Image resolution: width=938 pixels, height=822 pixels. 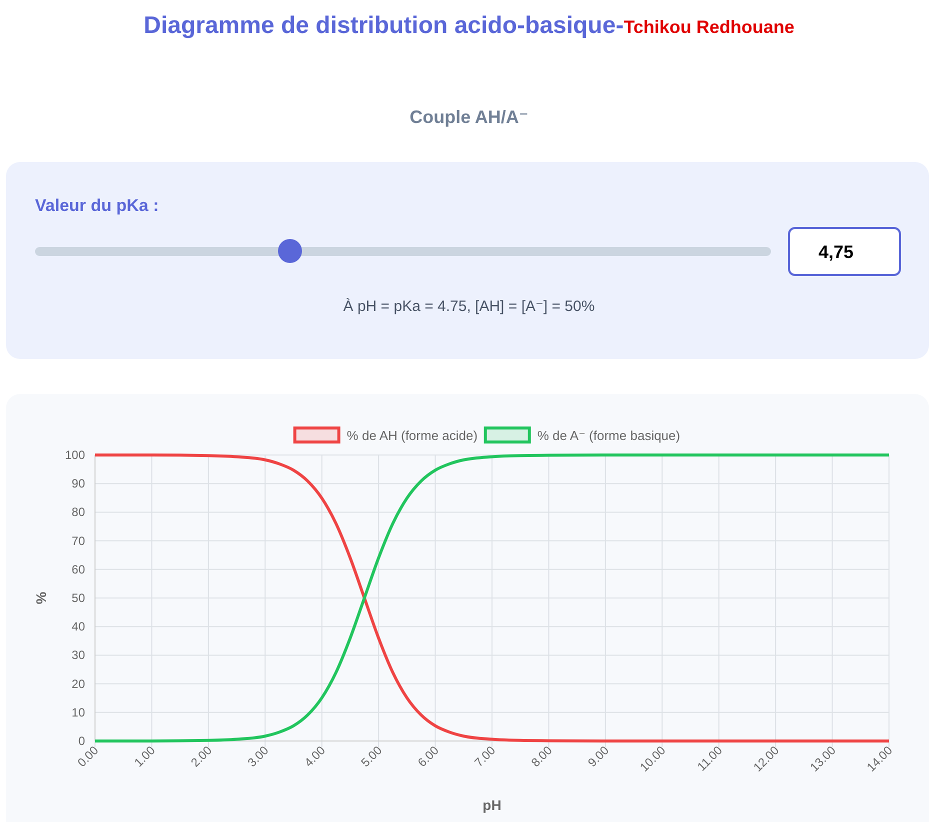 I want to click on y-tick-label: 20, so click(x=79, y=683).